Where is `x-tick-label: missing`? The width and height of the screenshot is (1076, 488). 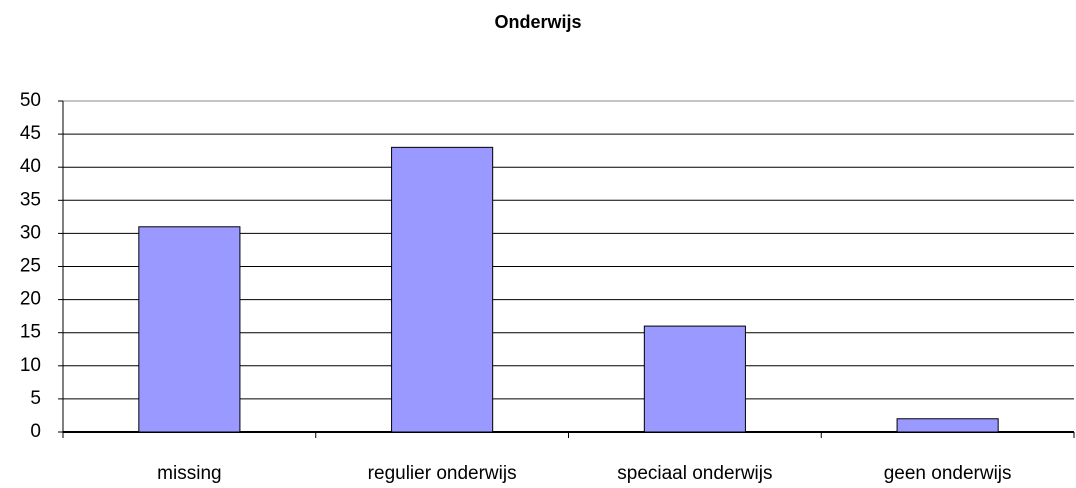 x-tick-label: missing is located at coordinates (189, 473).